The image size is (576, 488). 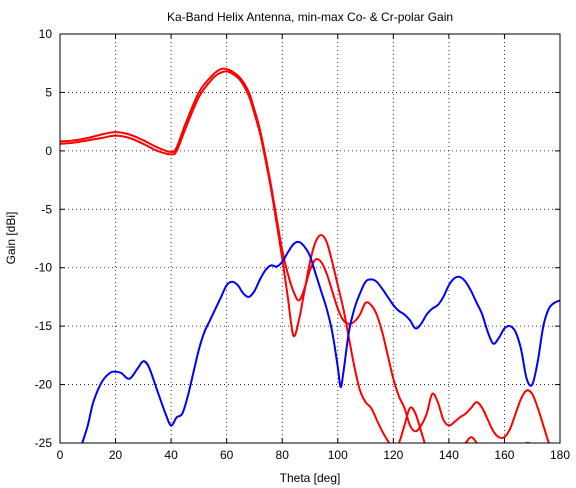 I want to click on y-axis-label: Gain [dBi], so click(x=11, y=238).